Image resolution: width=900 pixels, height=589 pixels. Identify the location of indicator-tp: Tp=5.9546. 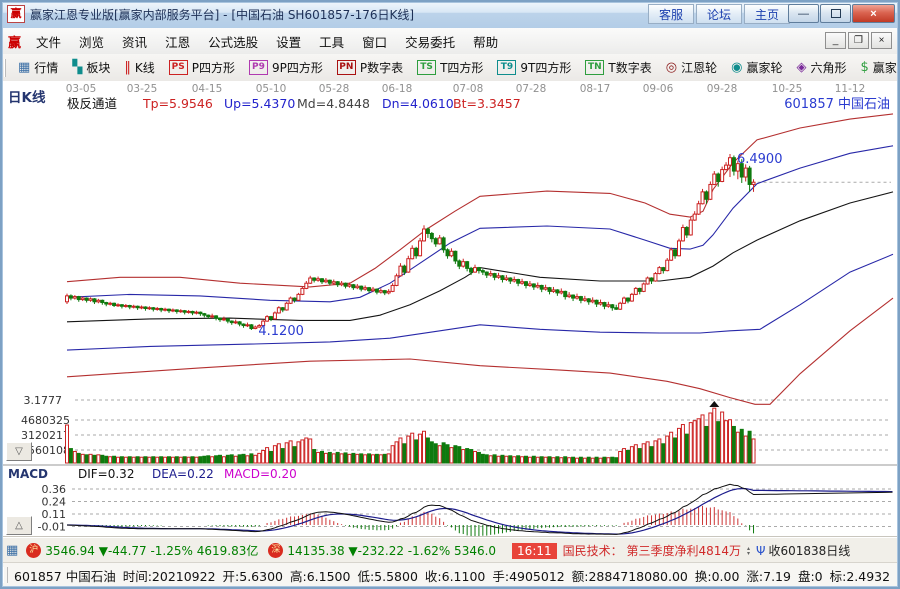
(177, 103).